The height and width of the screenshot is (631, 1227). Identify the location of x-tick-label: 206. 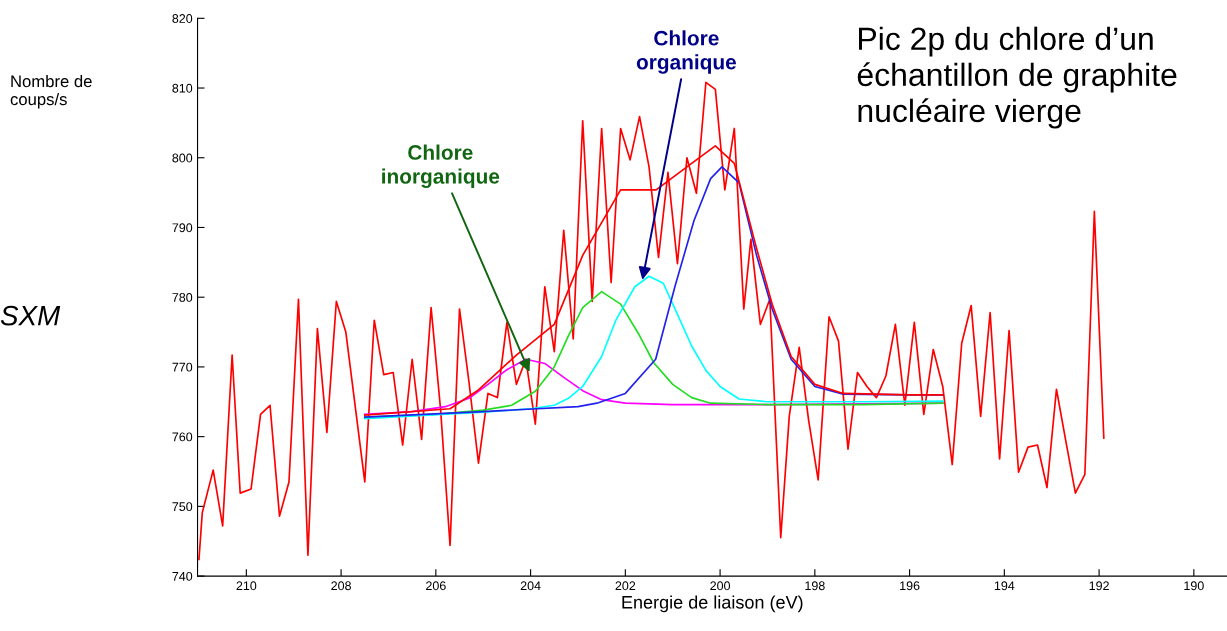
(436, 586).